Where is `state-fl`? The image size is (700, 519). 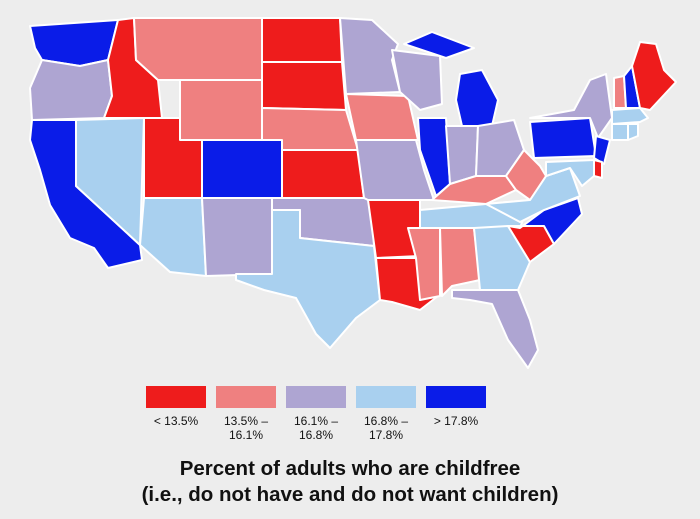 state-fl is located at coordinates (495, 329).